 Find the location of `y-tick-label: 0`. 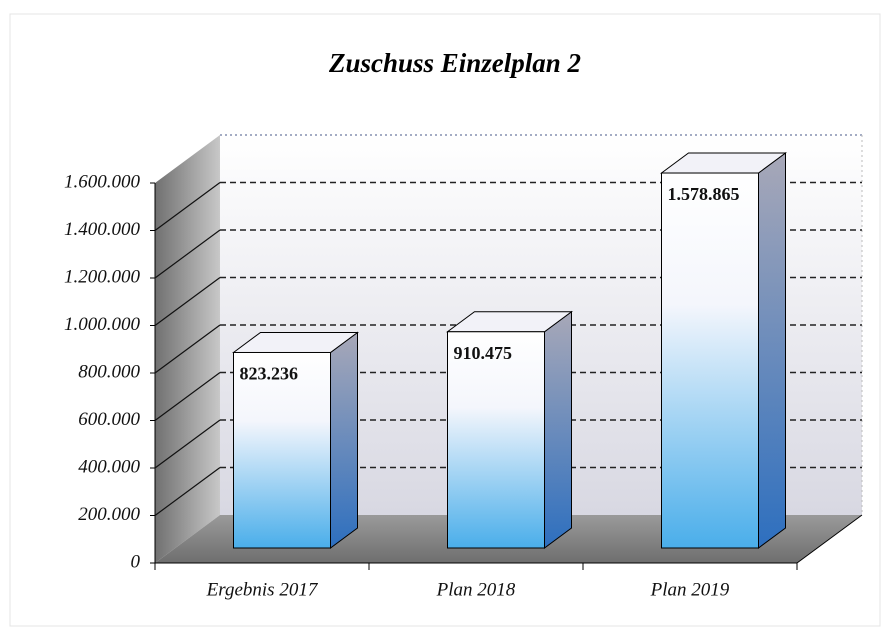

y-tick-label: 0 is located at coordinates (136, 561).